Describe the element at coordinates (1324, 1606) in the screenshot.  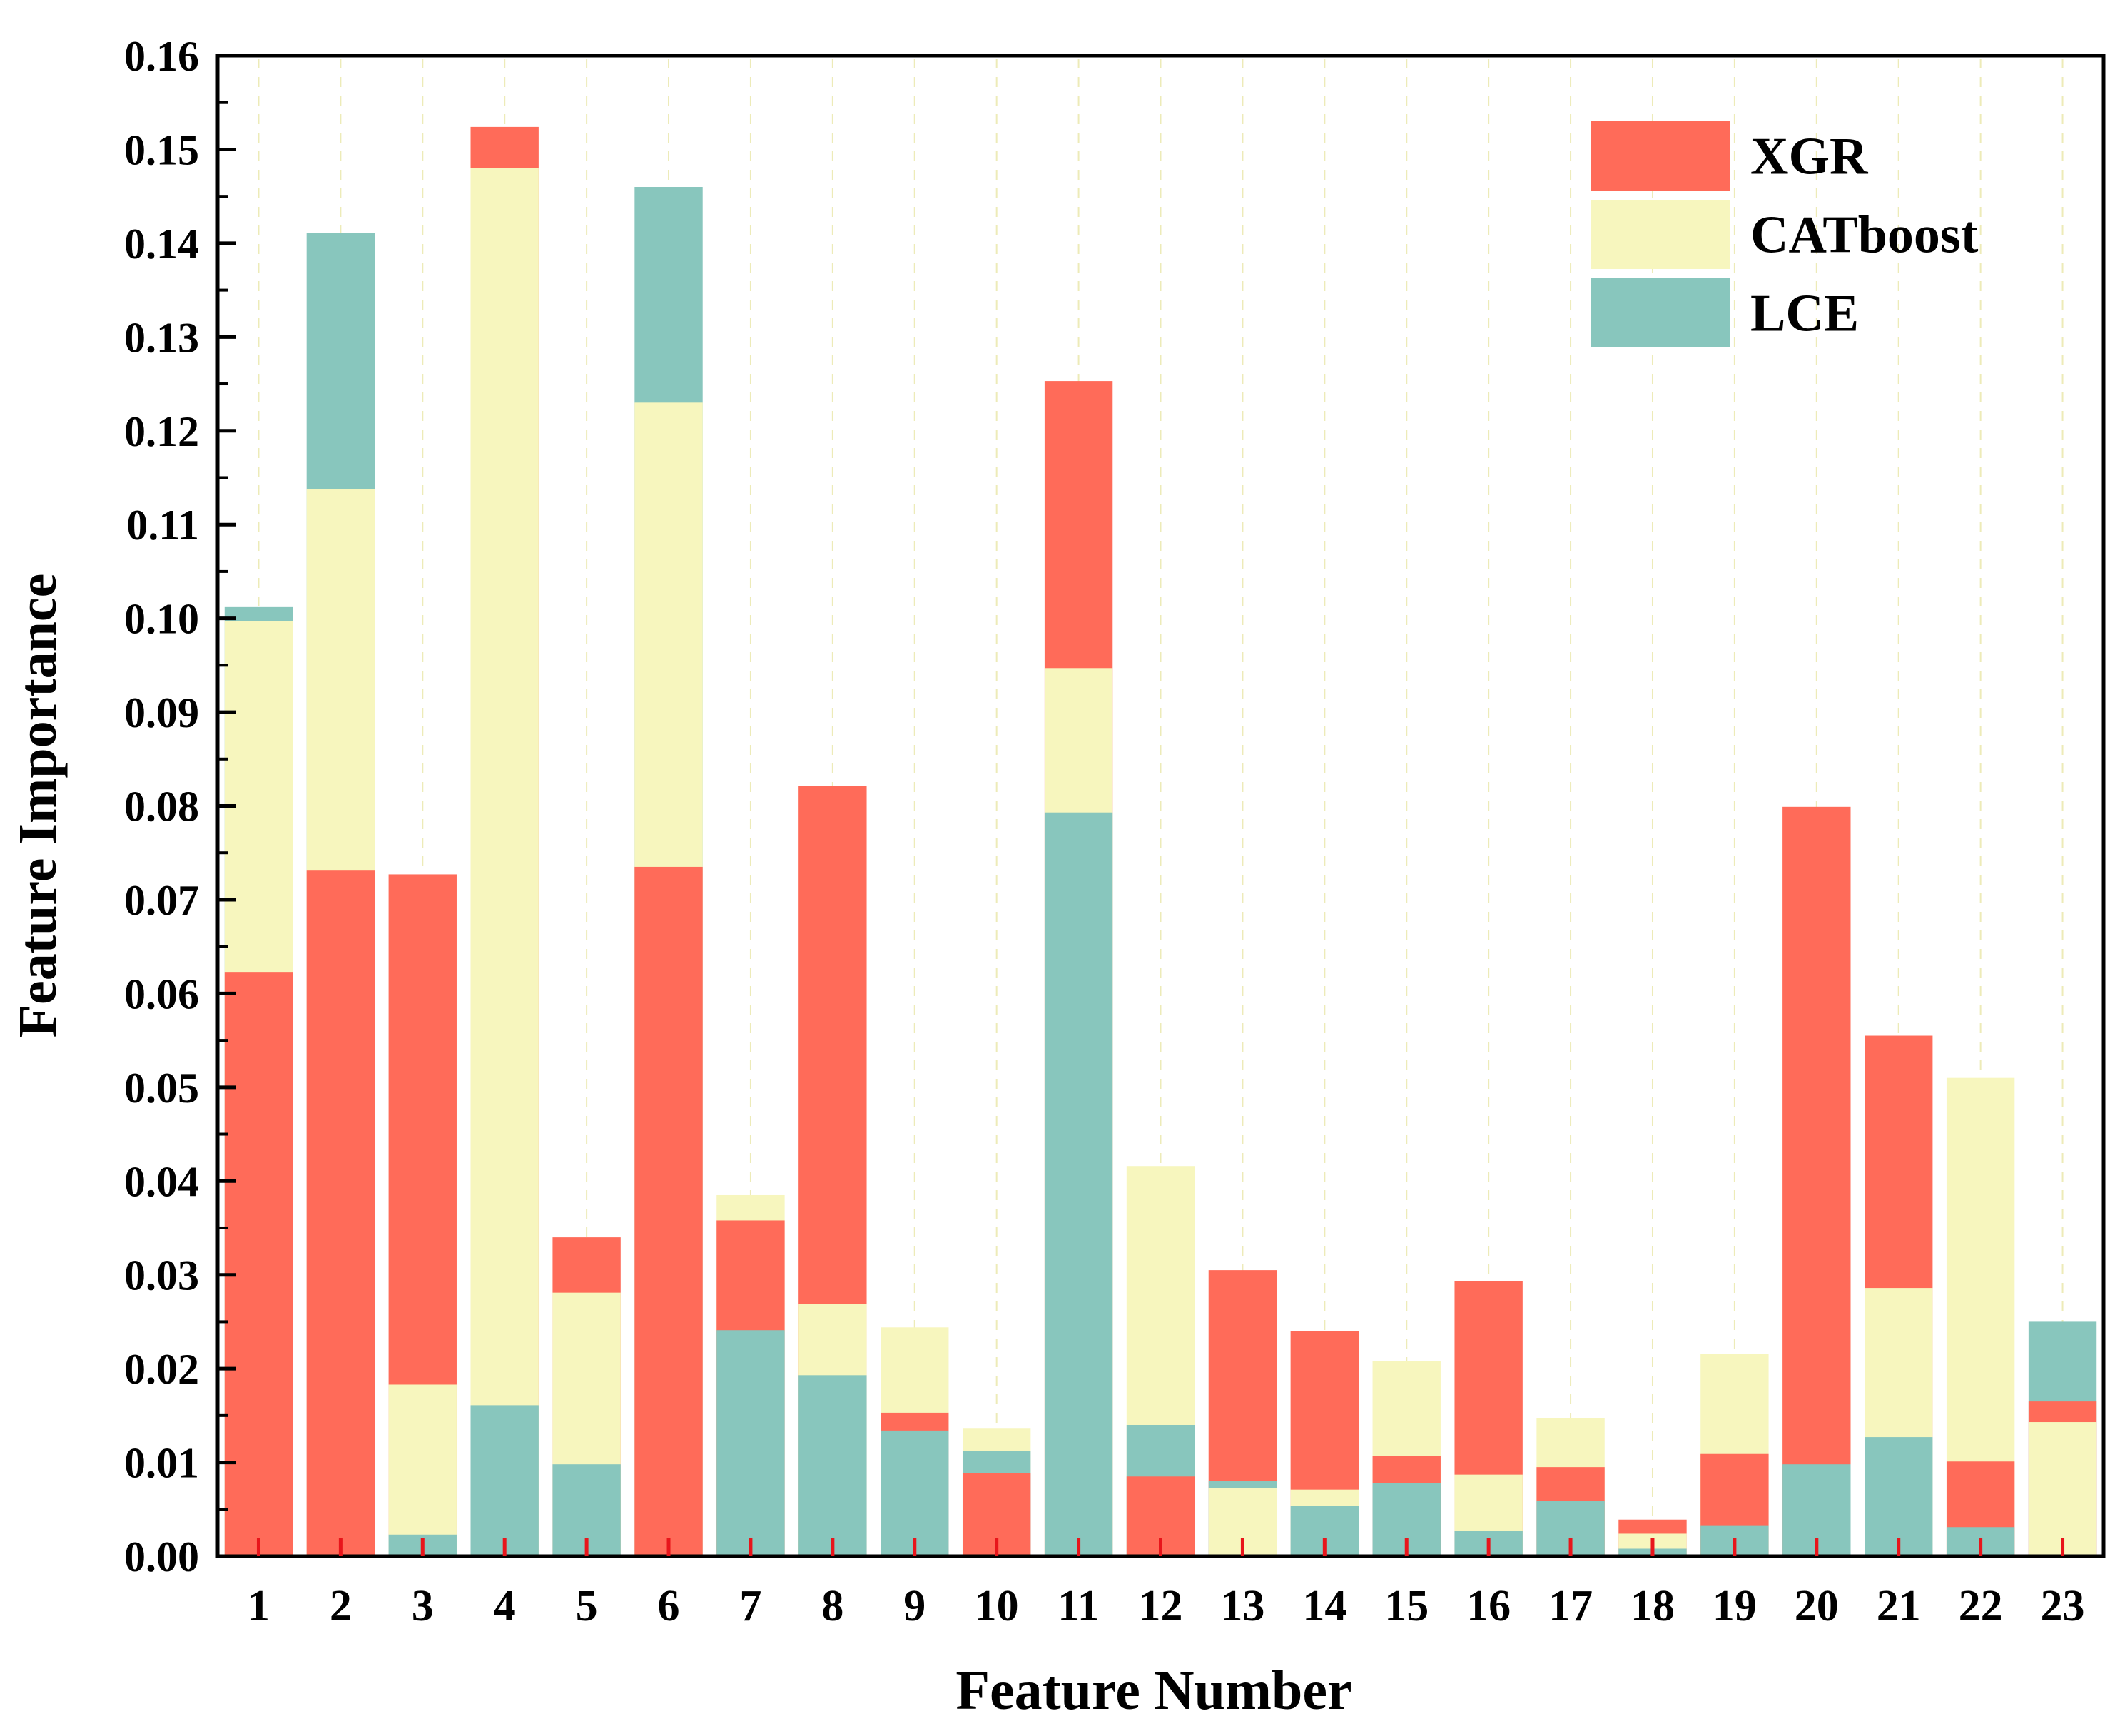
I see `x-tick-label-14: 14` at that location.